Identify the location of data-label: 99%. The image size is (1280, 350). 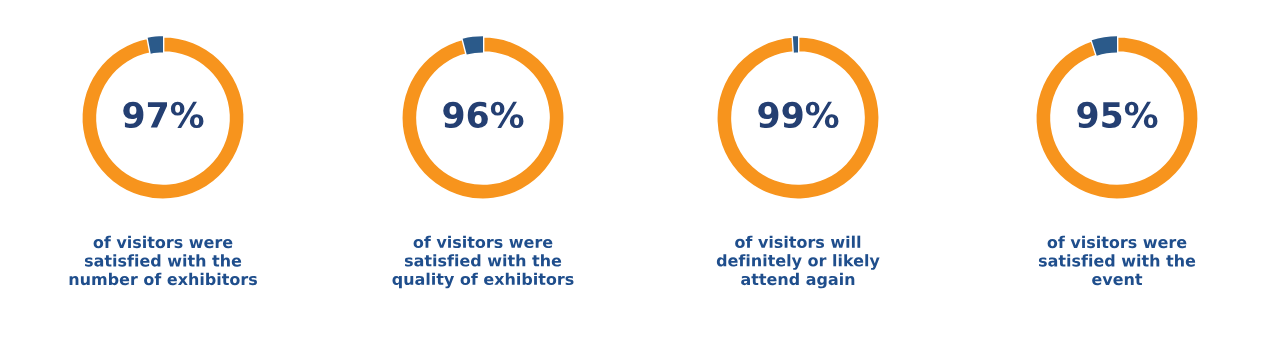
(798, 115).